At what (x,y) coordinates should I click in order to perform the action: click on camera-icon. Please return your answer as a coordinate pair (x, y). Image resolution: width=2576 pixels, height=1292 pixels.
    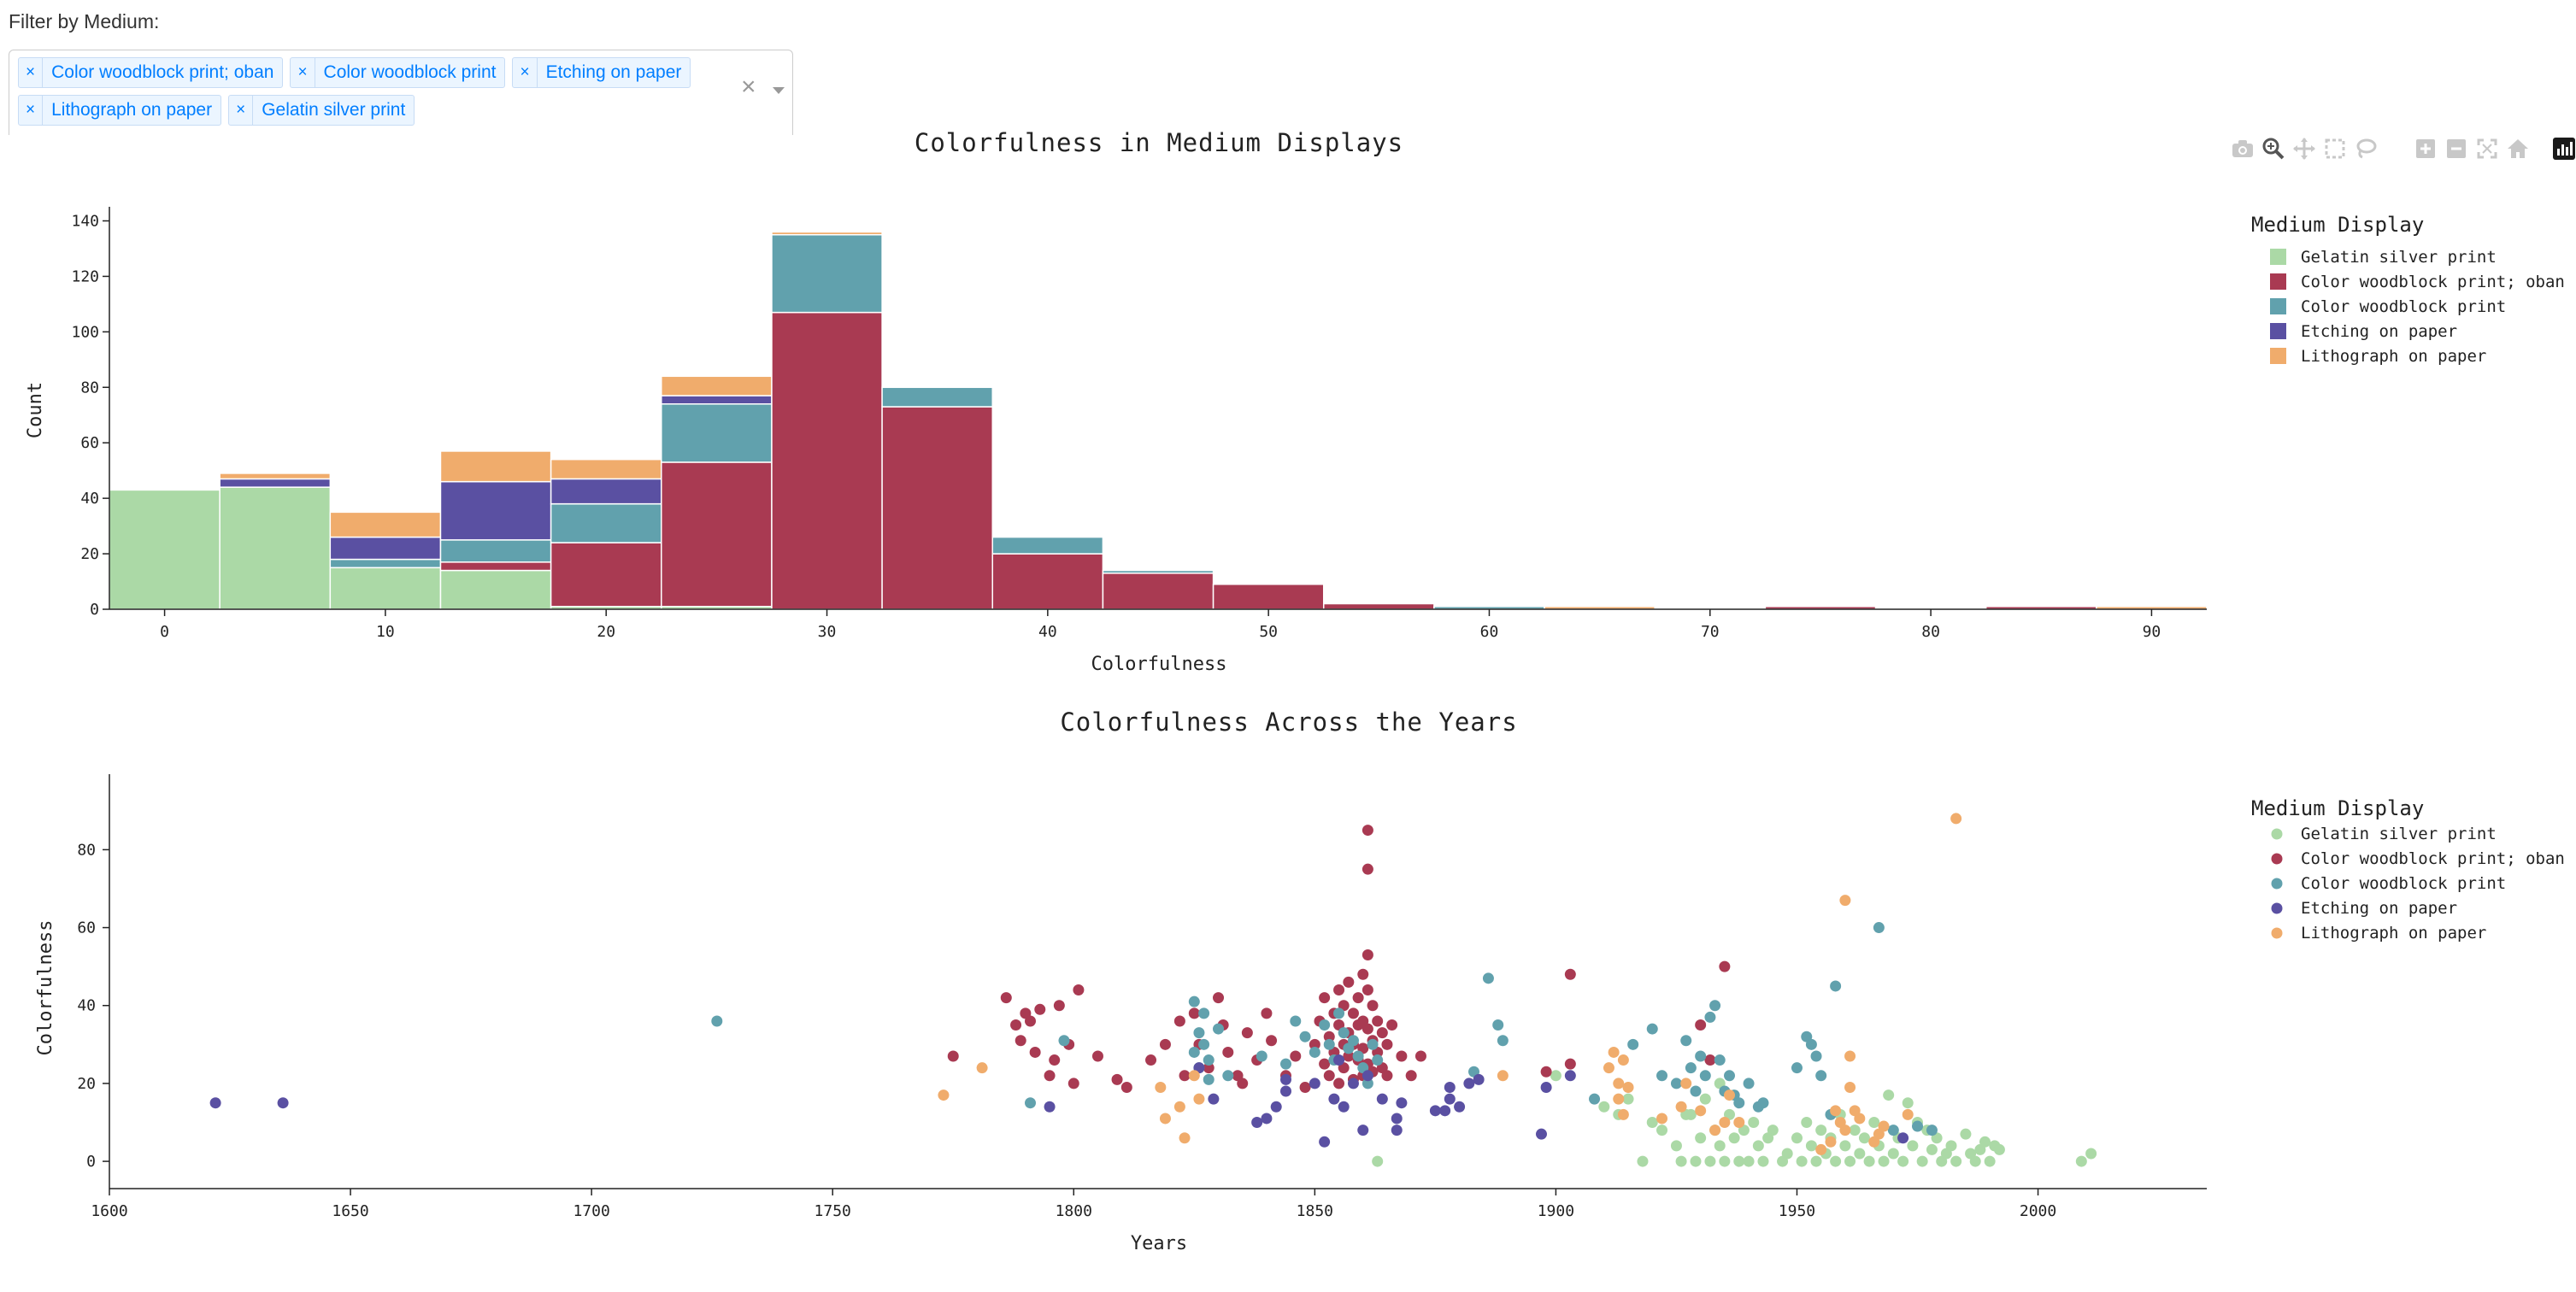
    Looking at the image, I should click on (2243, 149).